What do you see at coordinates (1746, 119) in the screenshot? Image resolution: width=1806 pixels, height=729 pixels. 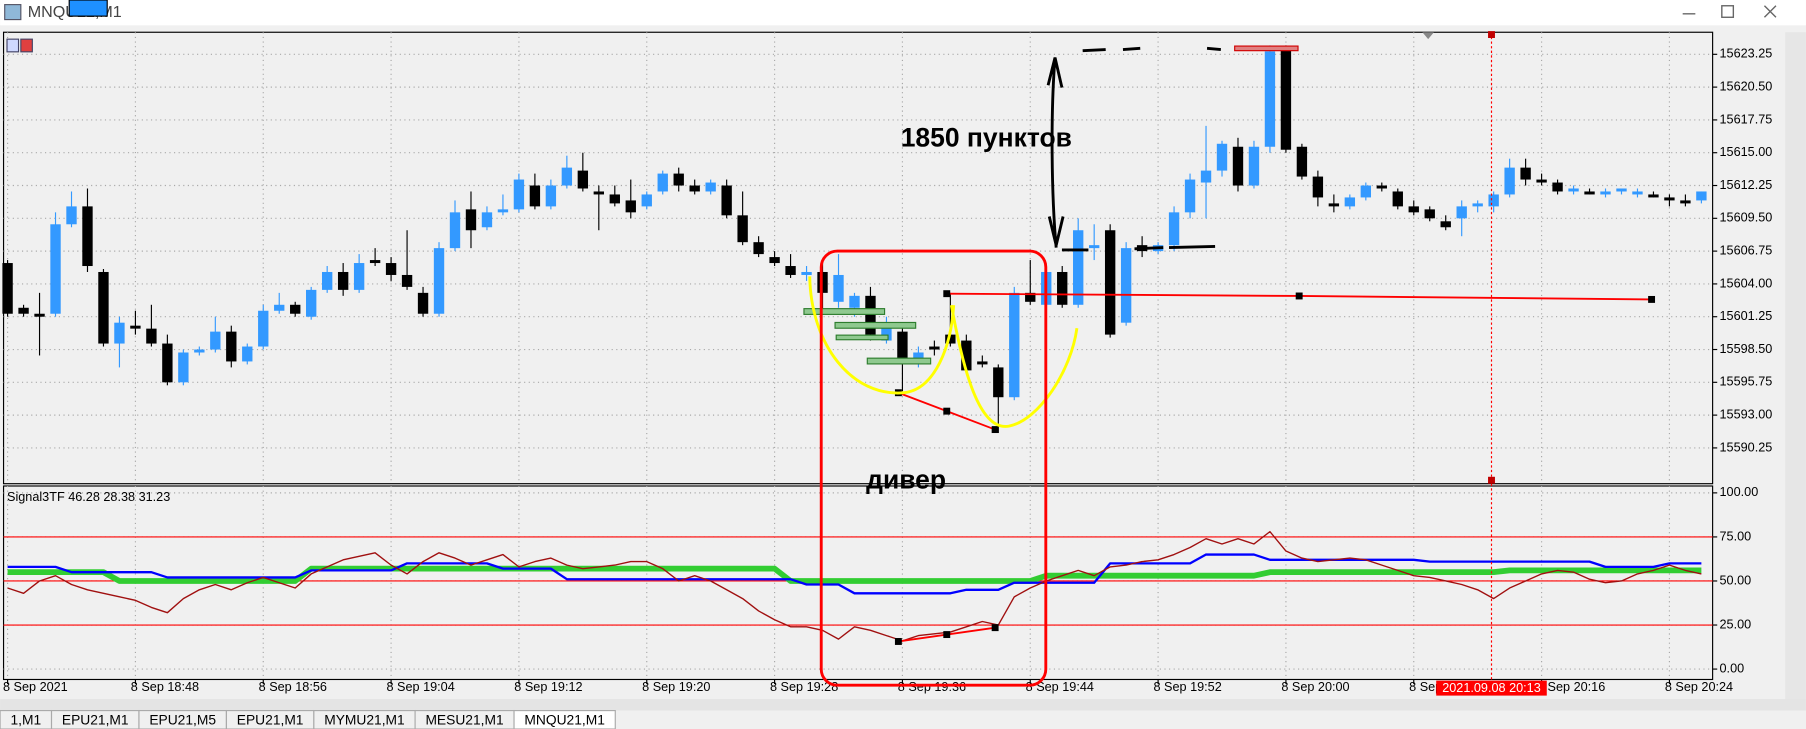 I see `y-tick-label: 15617.75` at bounding box center [1746, 119].